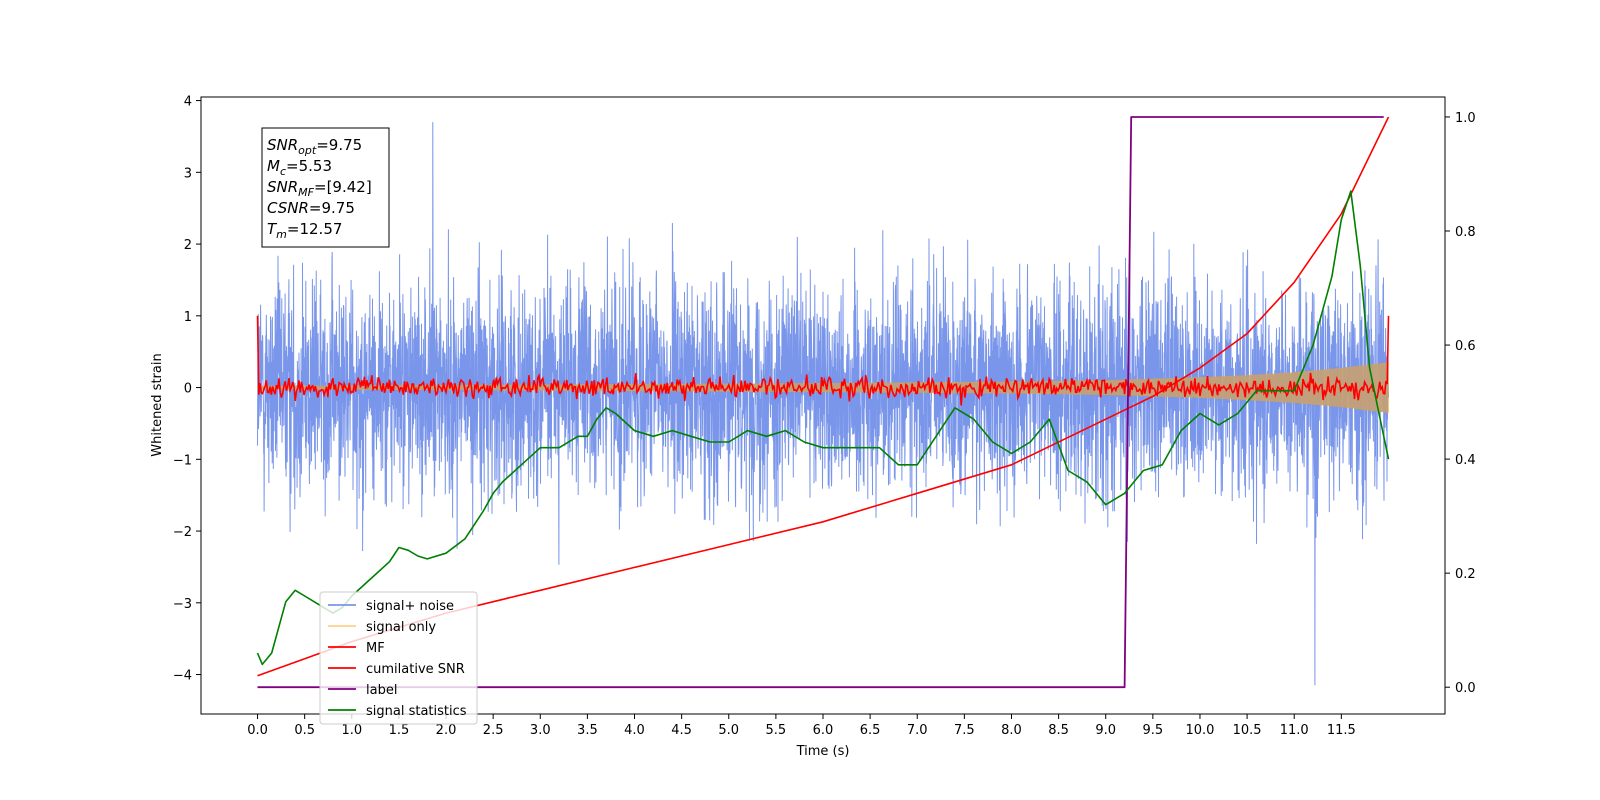  What do you see at coordinates (315, 229) in the screenshot?
I see `annotation-value: =12.57` at bounding box center [315, 229].